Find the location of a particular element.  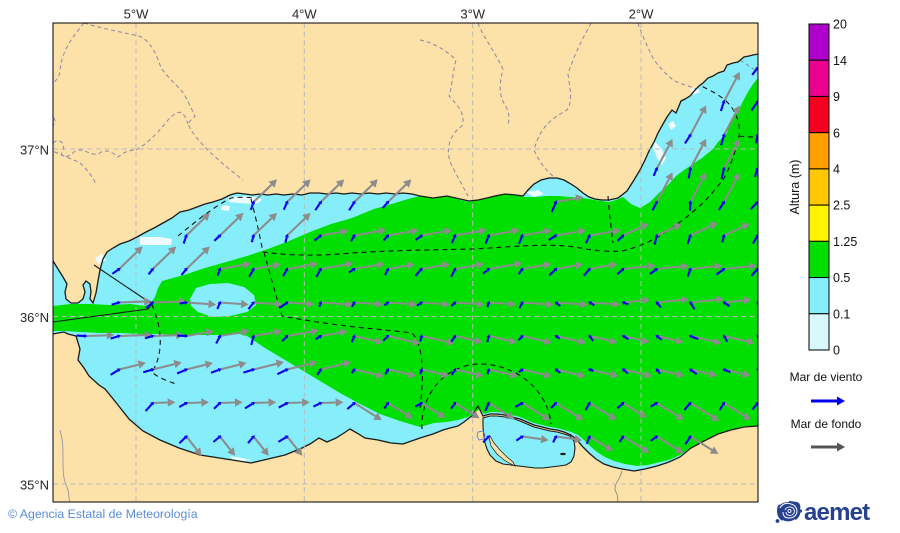

svg-text: 0.5 is located at coordinates (841, 278).